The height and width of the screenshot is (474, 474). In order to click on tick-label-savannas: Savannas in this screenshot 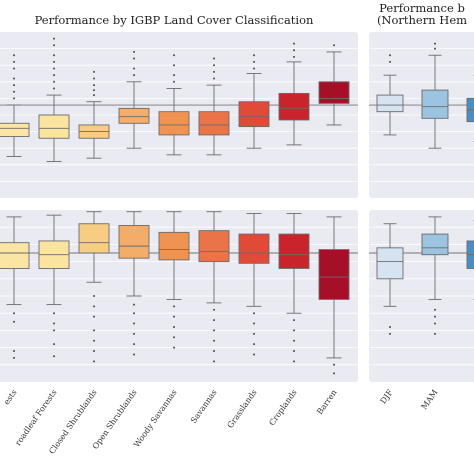, I will do `click(204, 406)`.